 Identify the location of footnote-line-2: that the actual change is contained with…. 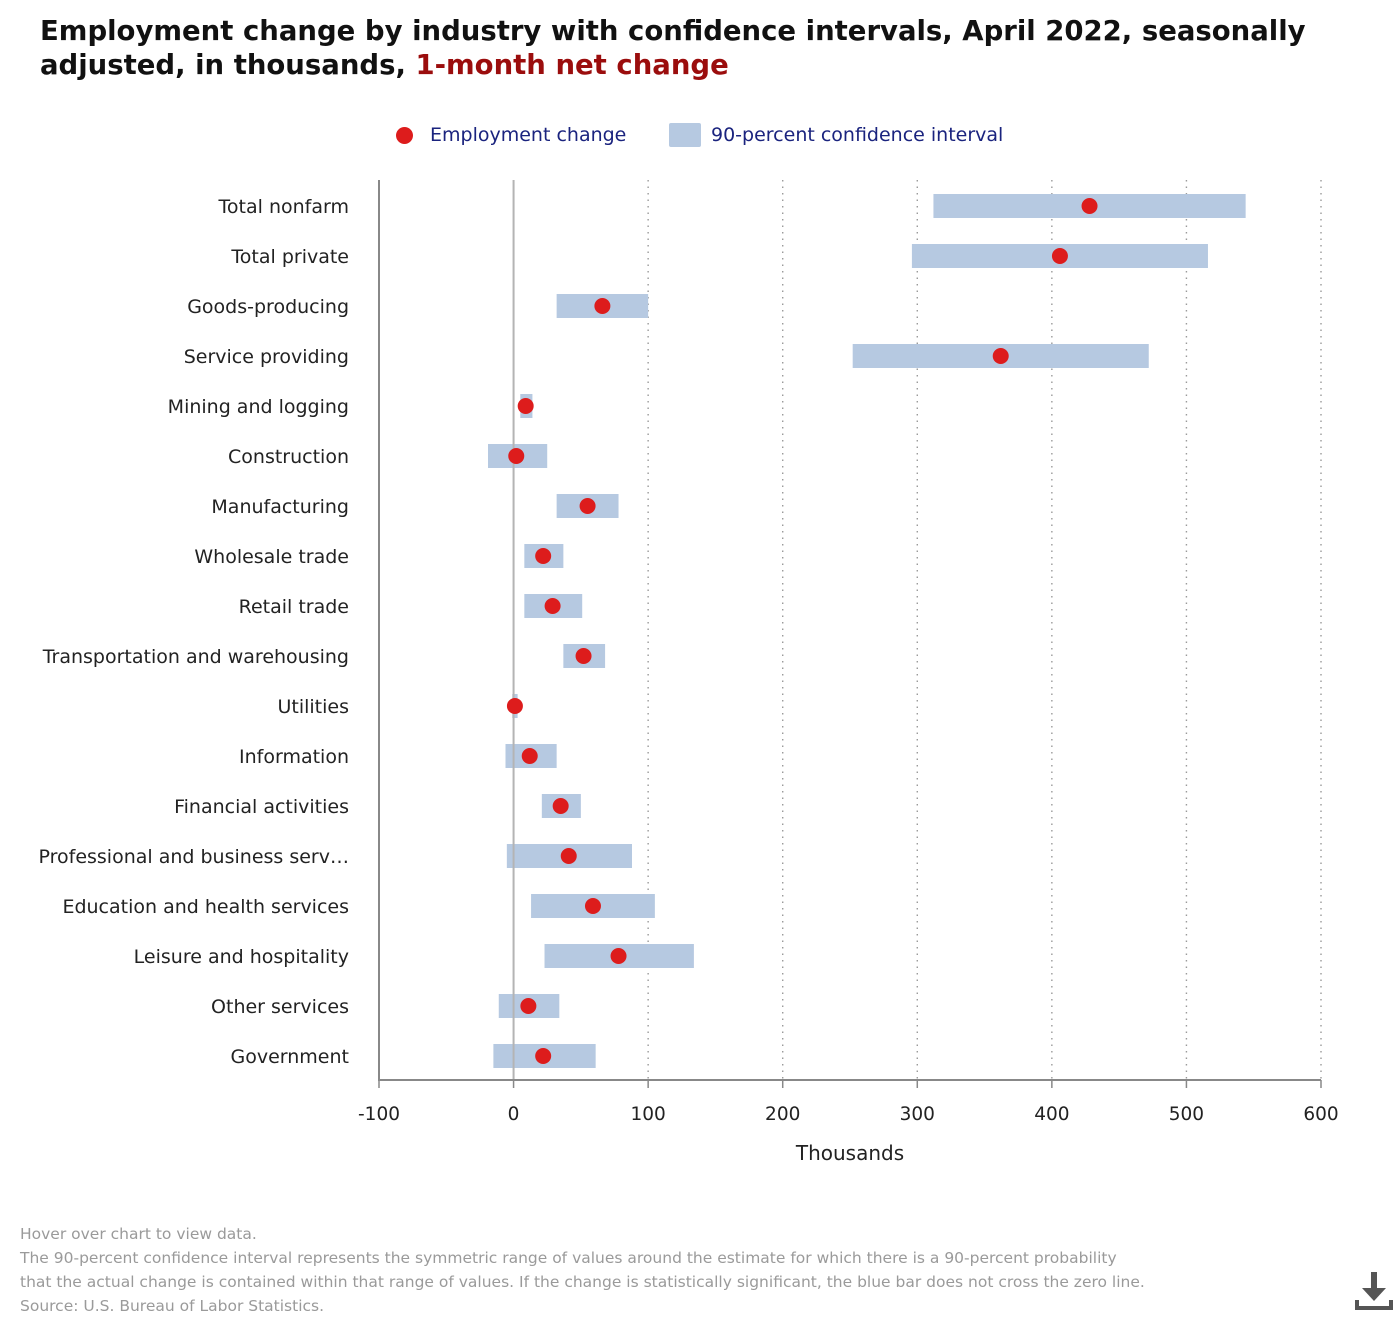
(582, 1282).